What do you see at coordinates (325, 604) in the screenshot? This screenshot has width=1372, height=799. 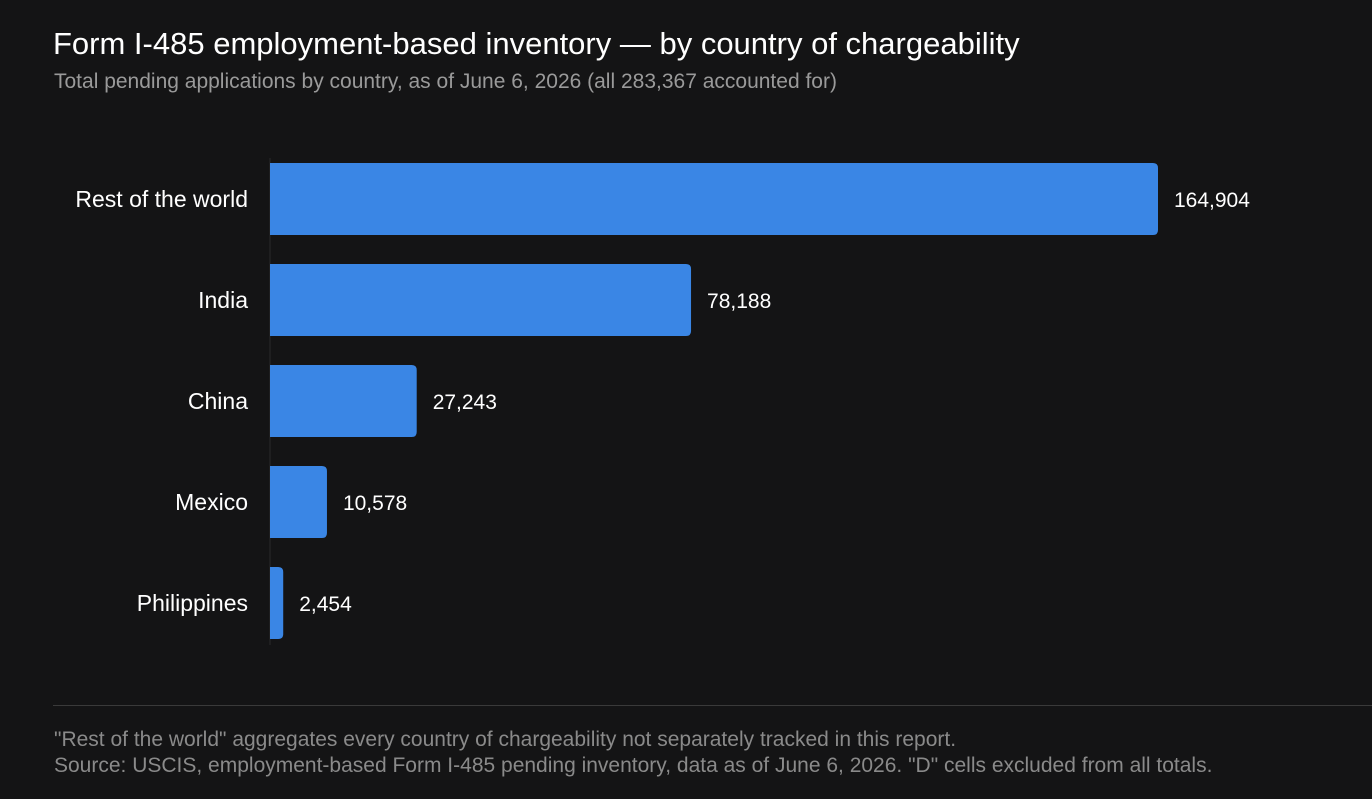 I see `value-label-philippines: 2,454` at bounding box center [325, 604].